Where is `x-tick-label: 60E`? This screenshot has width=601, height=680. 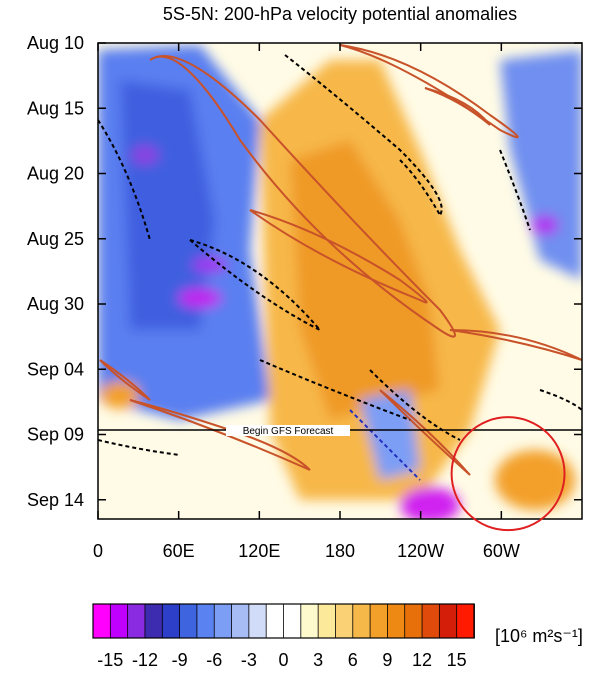
x-tick-label: 60E is located at coordinates (179, 551).